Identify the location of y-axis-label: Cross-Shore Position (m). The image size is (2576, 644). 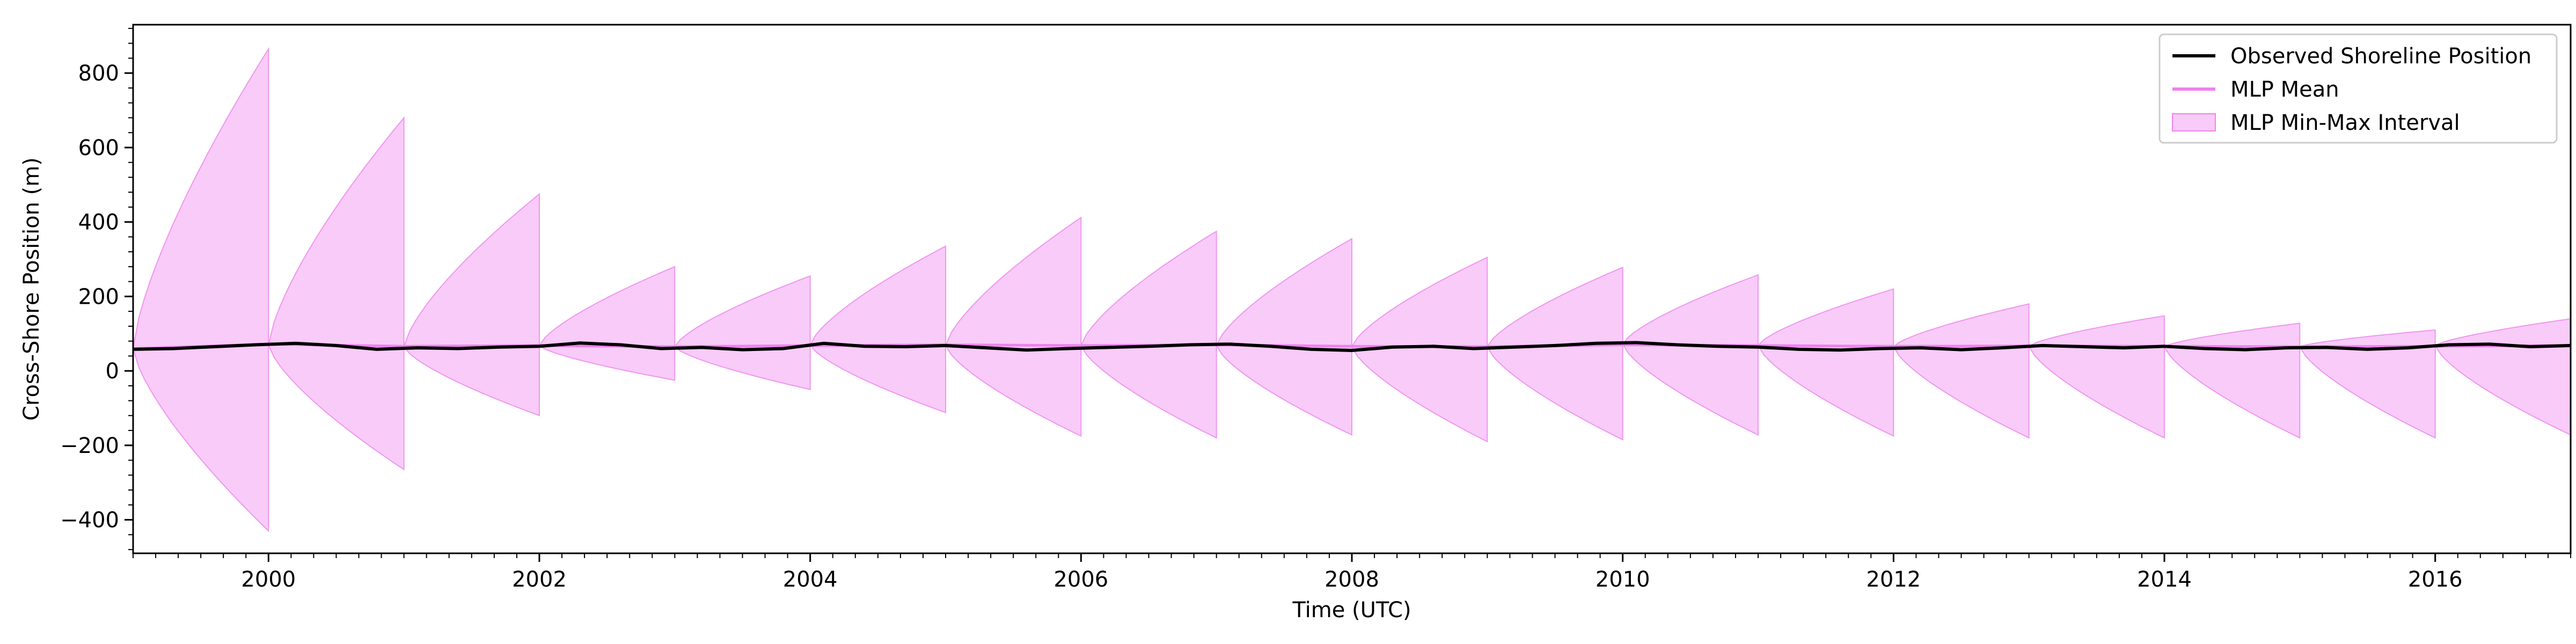
(31, 289).